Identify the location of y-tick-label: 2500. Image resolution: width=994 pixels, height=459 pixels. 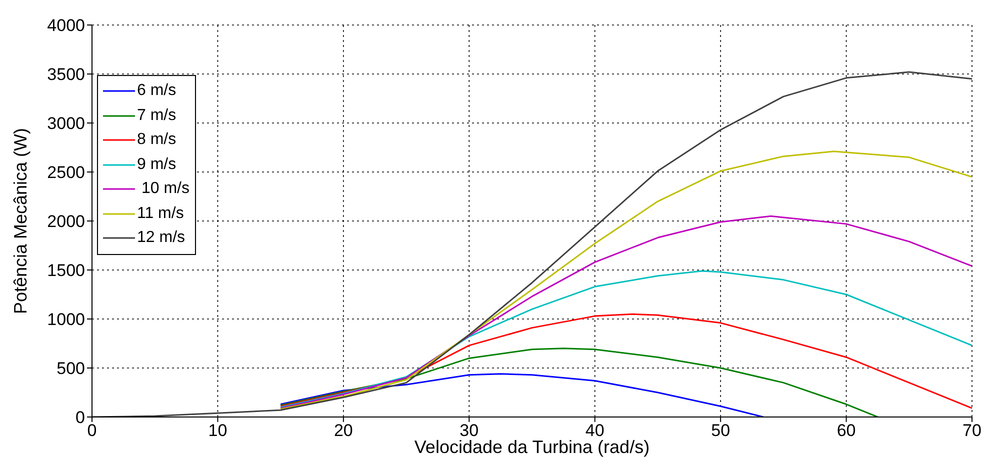
(66, 172).